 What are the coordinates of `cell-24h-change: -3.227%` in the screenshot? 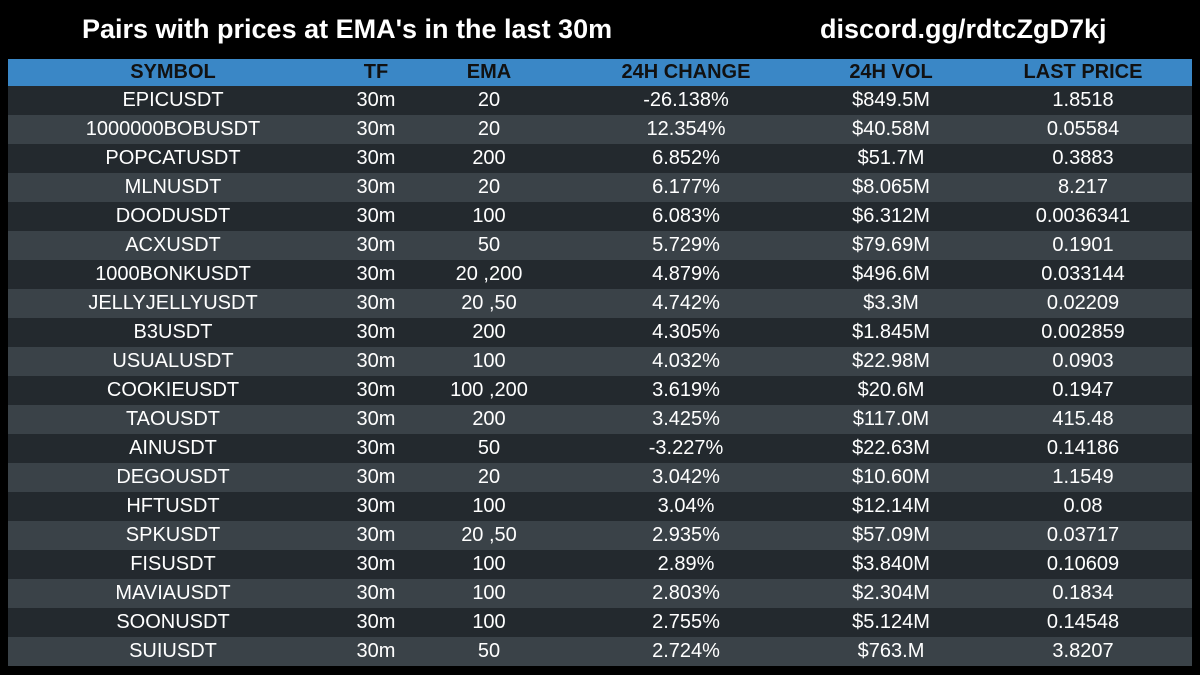 It's located at (686, 448).